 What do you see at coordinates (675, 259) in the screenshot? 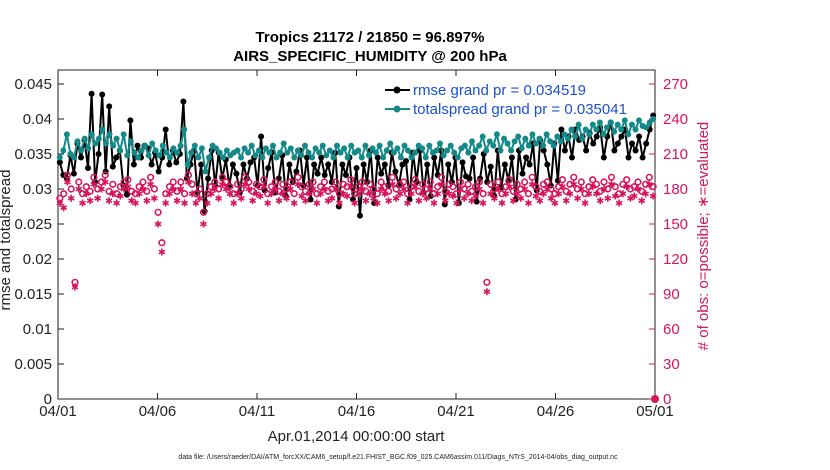
I see `y2-tick-label: 120` at bounding box center [675, 259].